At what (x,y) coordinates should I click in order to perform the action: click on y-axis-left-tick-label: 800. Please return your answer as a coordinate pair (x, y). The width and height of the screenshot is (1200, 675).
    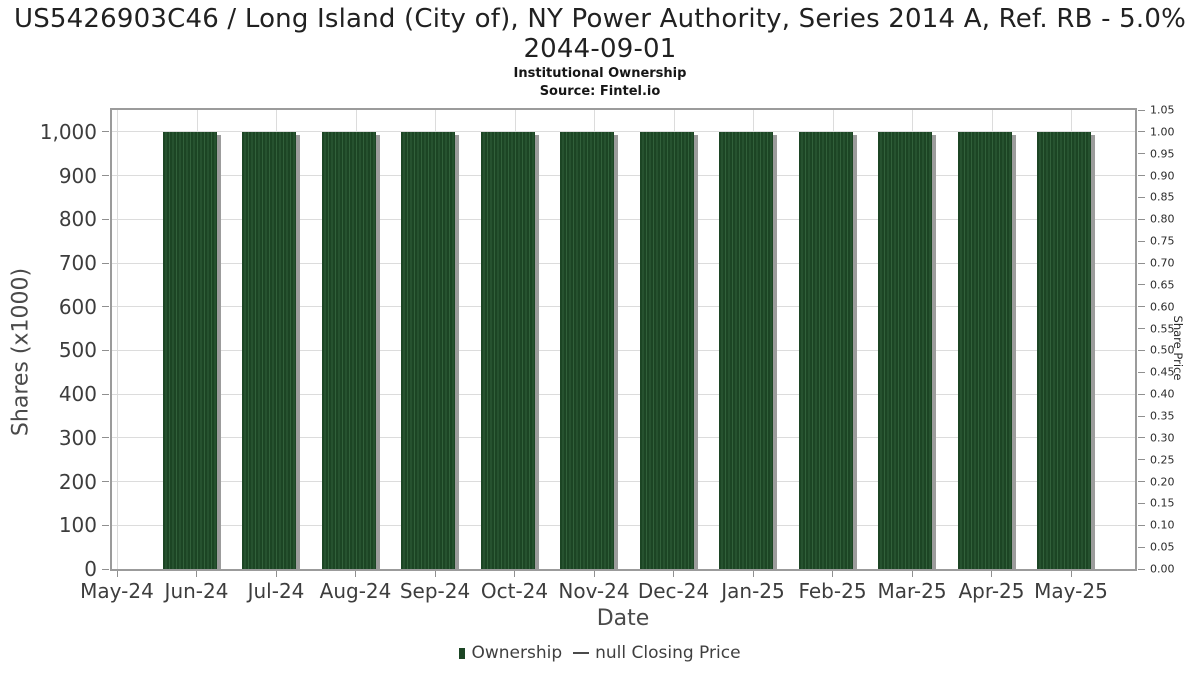
    Looking at the image, I should click on (77, 219).